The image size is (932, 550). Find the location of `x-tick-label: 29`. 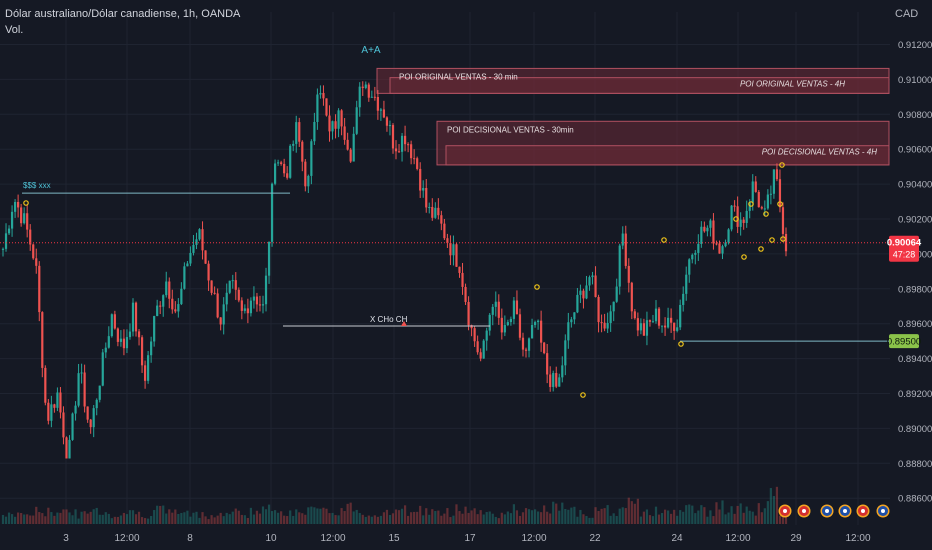

x-tick-label: 29 is located at coordinates (796, 538).